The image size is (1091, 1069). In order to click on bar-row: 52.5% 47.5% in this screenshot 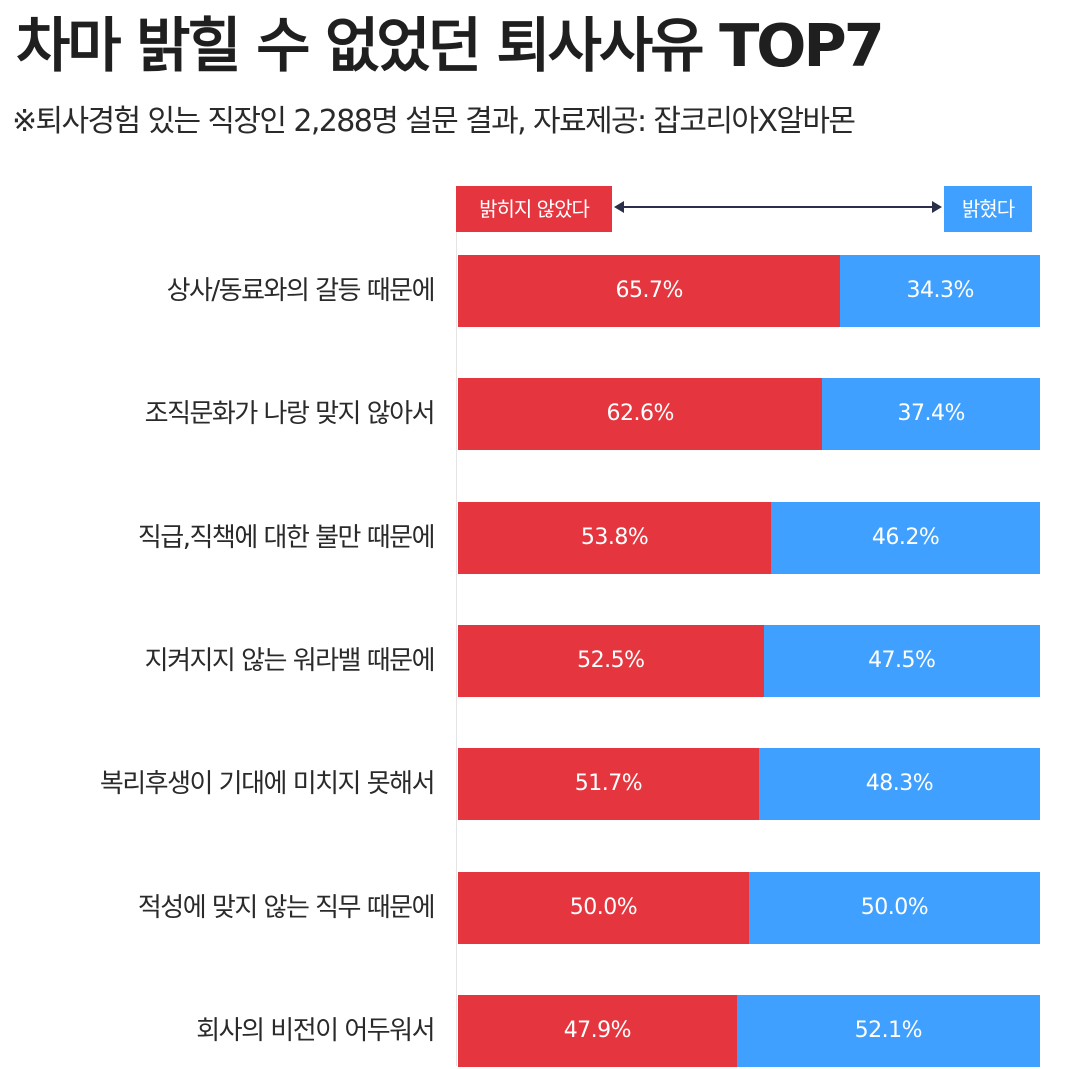, I will do `click(749, 661)`.